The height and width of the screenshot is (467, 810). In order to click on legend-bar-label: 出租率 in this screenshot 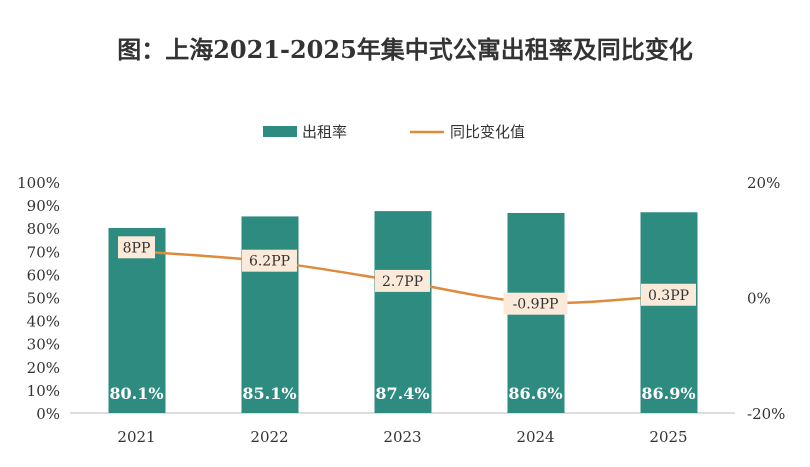, I will do `click(324, 132)`.